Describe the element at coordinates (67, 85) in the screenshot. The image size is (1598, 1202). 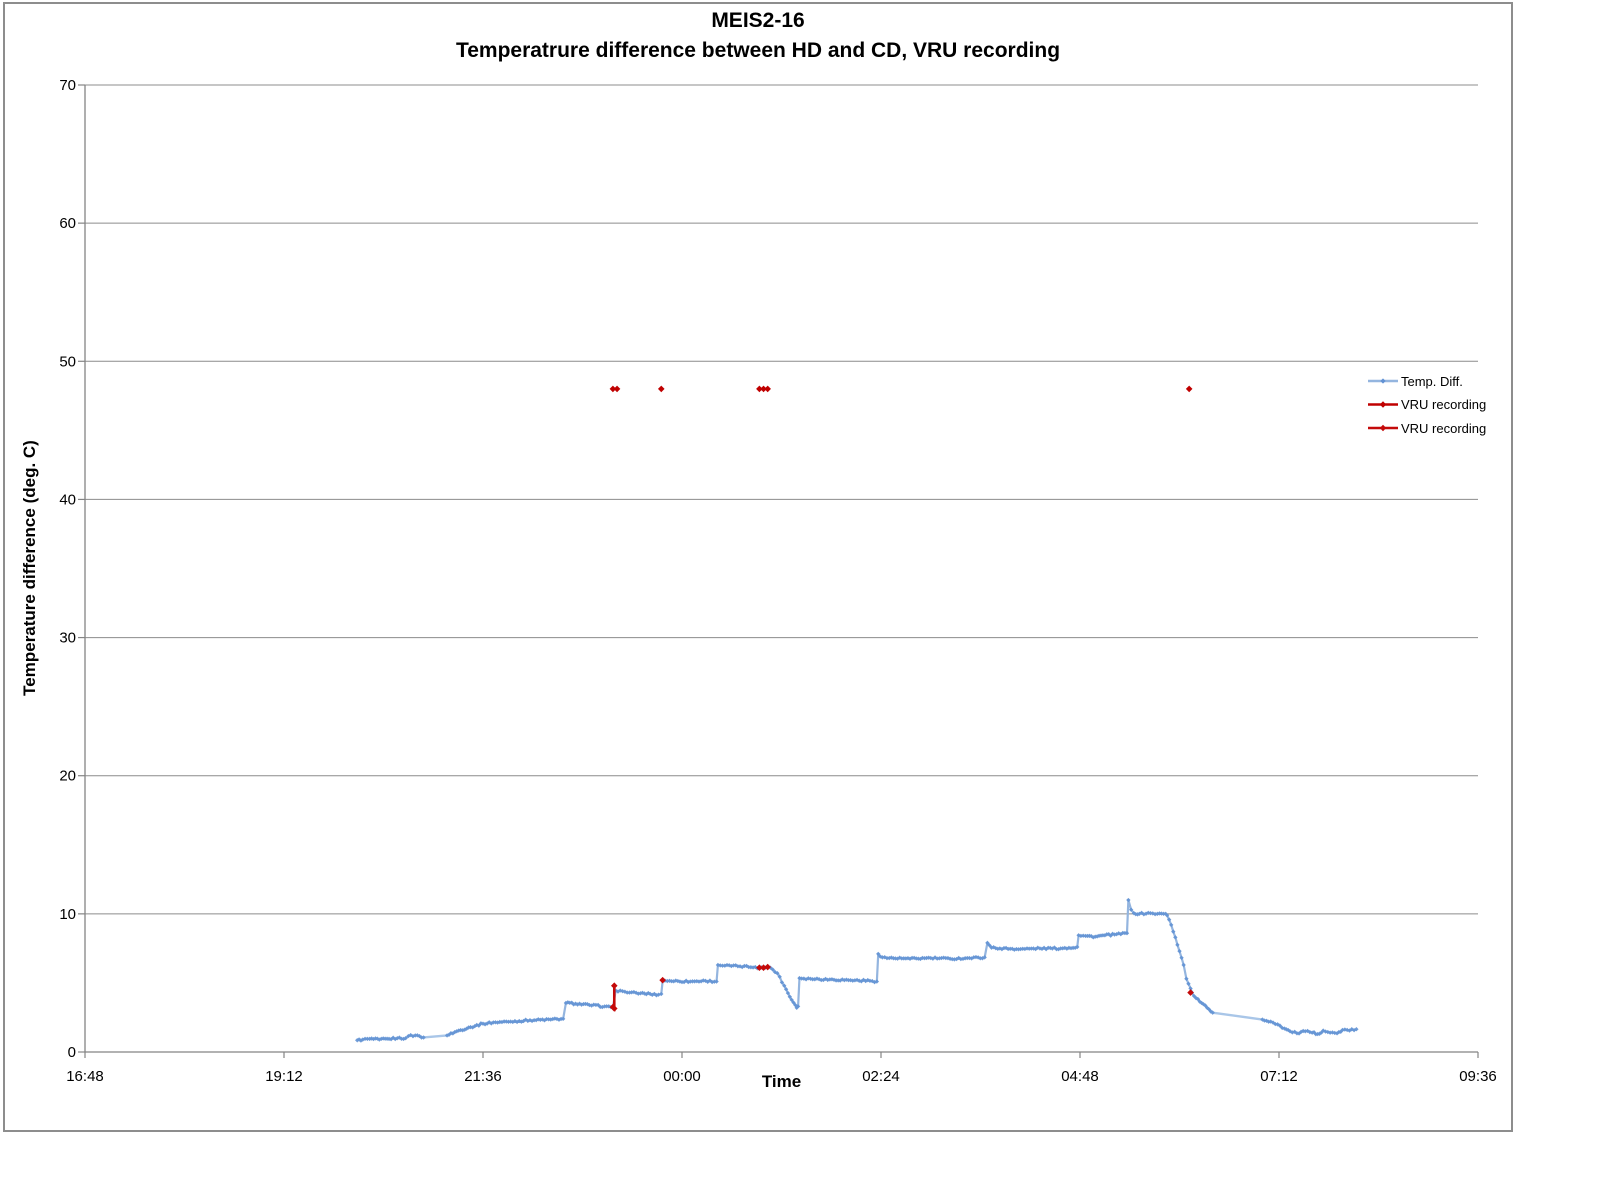
I see `y-tick-label: 70` at that location.